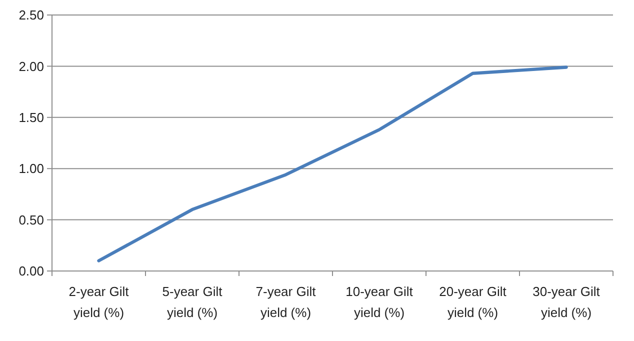 The image size is (634, 341). I want to click on y-tick-label: 0.00, so click(31, 271).